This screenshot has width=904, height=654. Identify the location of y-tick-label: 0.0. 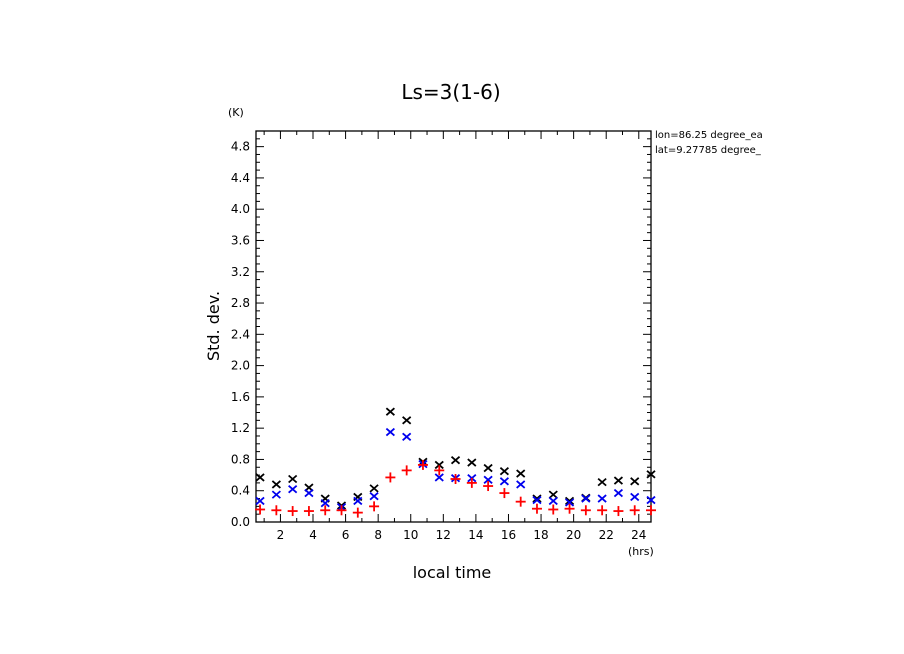
(240, 522).